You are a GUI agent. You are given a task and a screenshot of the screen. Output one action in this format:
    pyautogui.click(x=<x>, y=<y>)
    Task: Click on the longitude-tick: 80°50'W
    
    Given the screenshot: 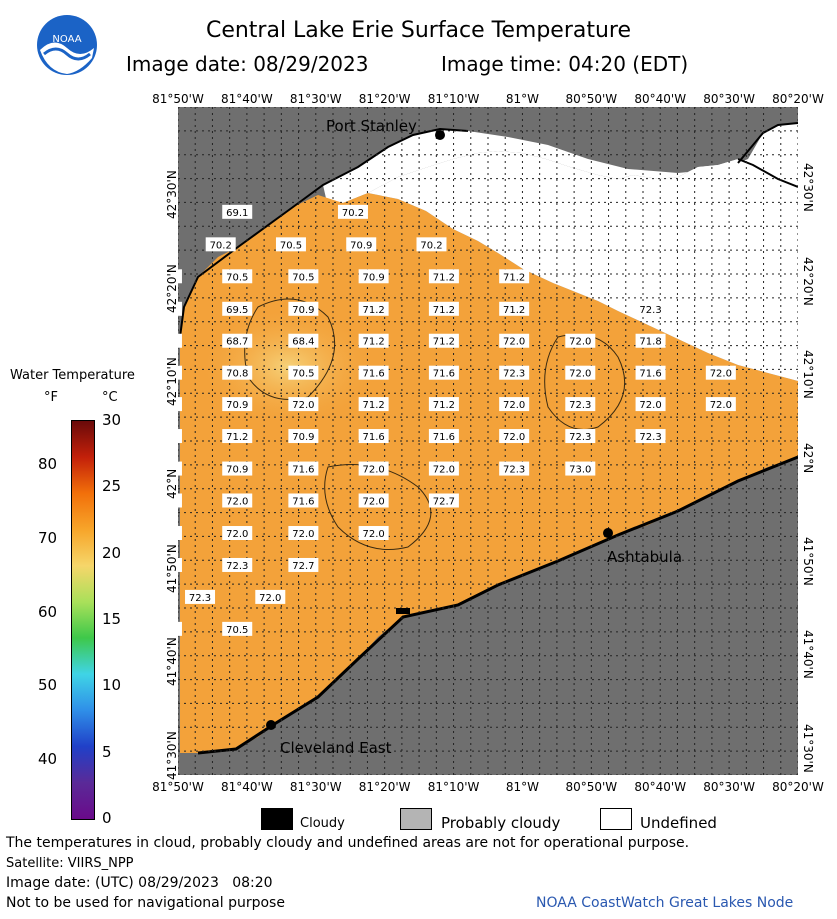 What is the action you would take?
    pyautogui.click(x=591, y=787)
    